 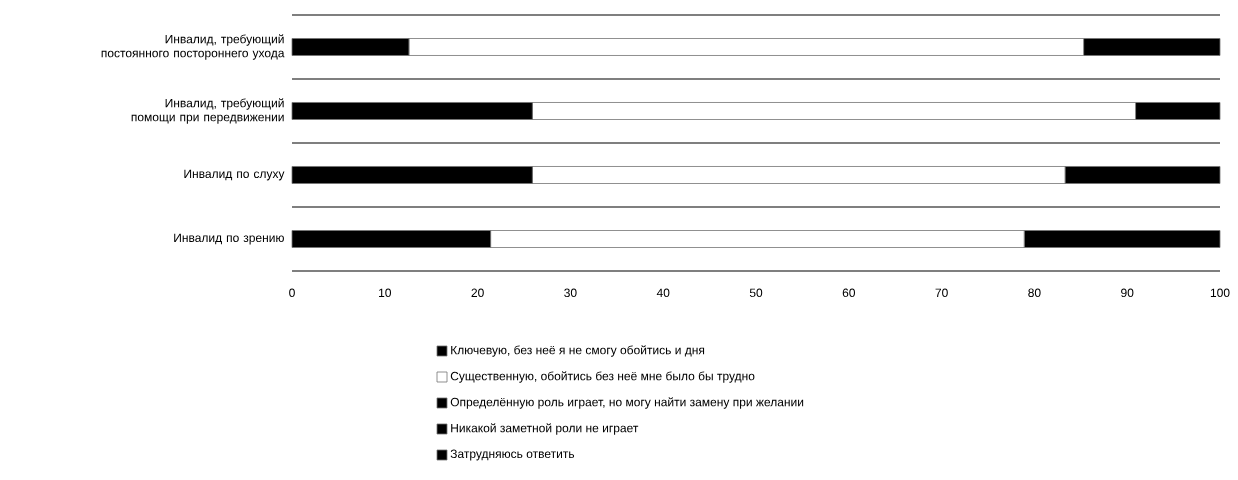 What do you see at coordinates (512, 455) in the screenshot?
I see `legend-label: Затрудняюсь ответить` at bounding box center [512, 455].